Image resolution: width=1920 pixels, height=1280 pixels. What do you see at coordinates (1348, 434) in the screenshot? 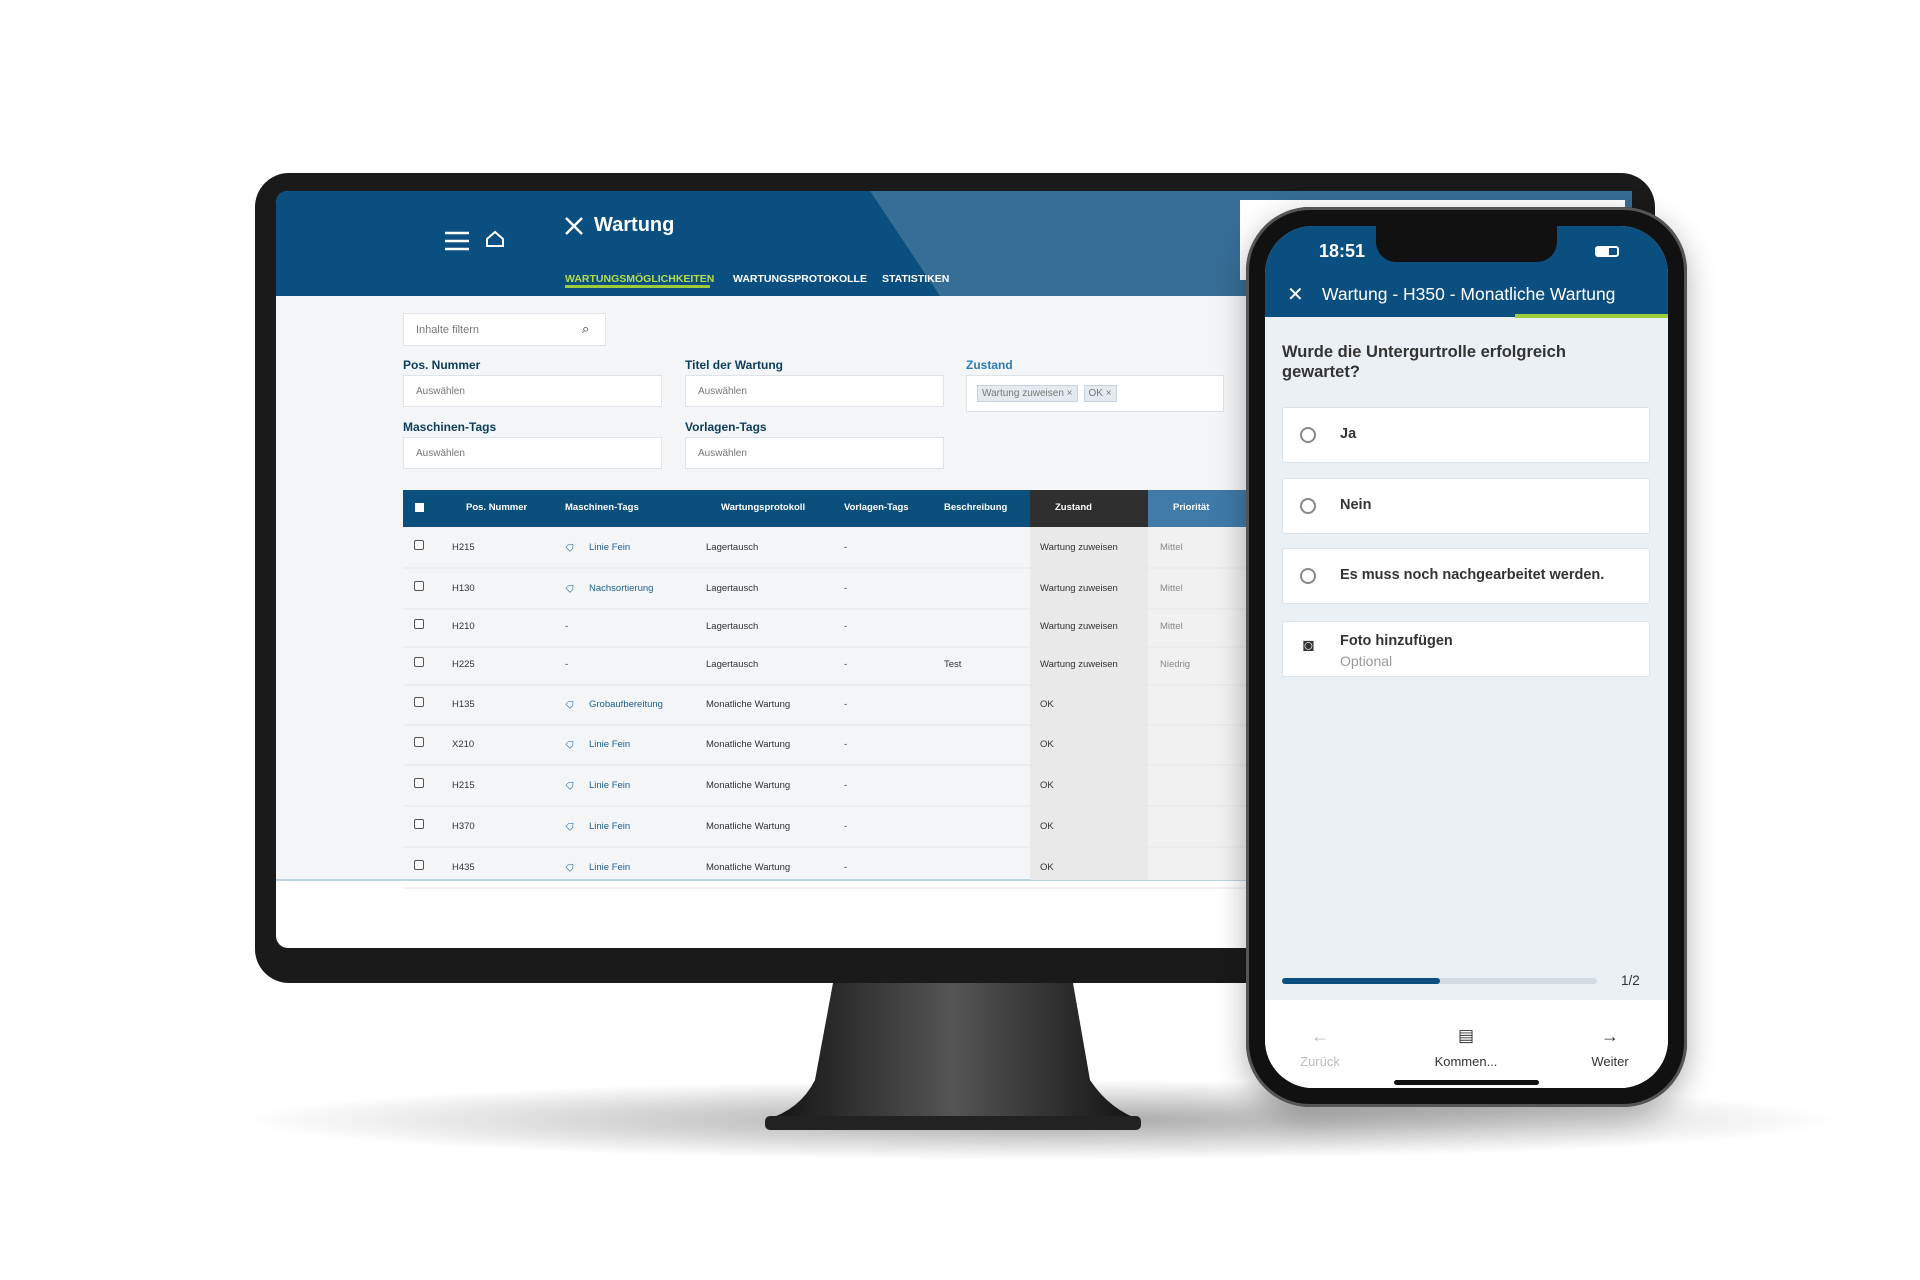
I see `option-label: Ja` at bounding box center [1348, 434].